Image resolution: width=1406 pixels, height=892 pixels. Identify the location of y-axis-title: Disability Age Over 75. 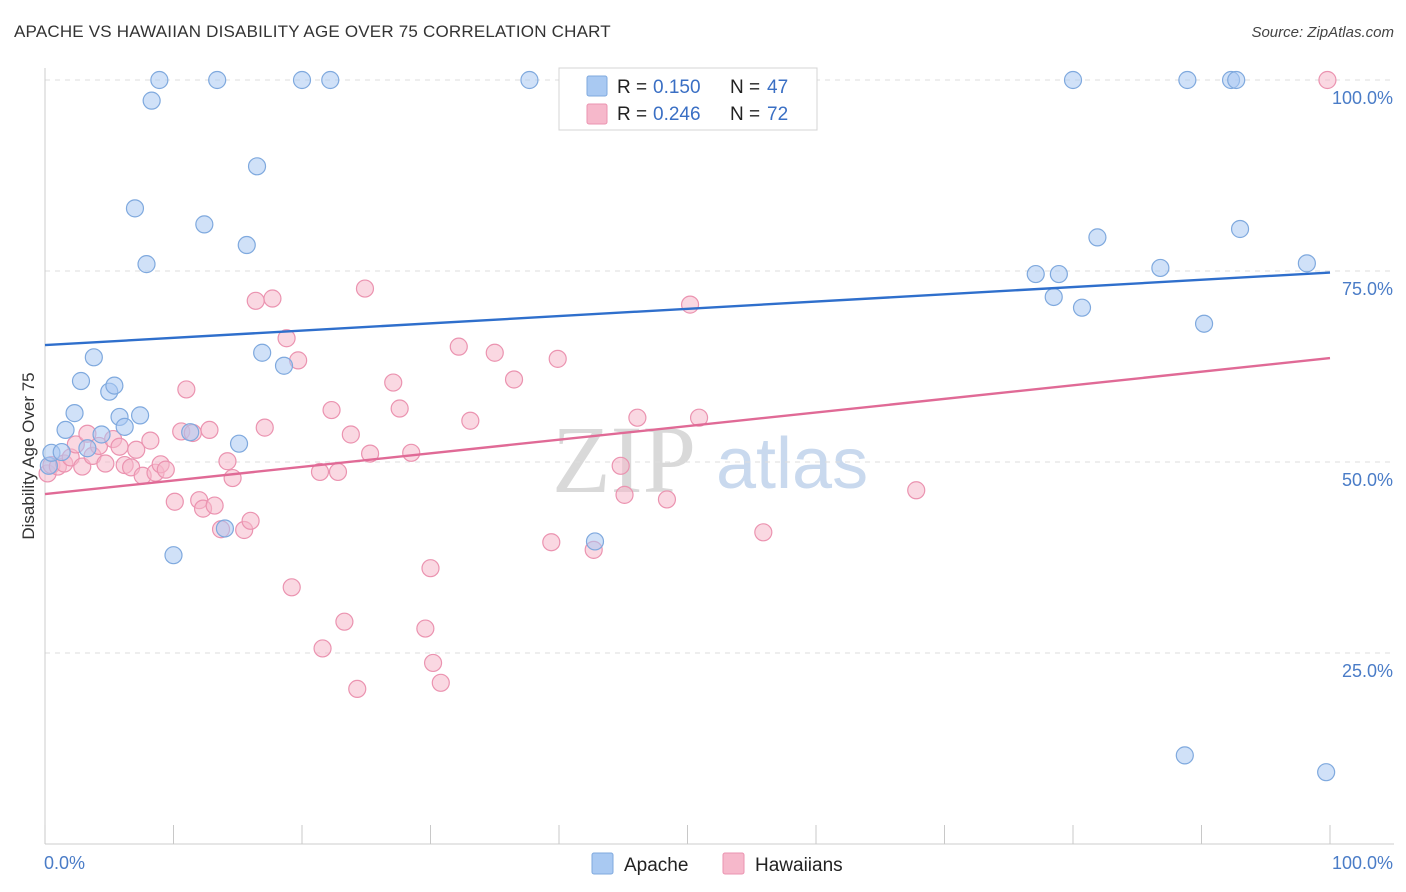
(28, 455).